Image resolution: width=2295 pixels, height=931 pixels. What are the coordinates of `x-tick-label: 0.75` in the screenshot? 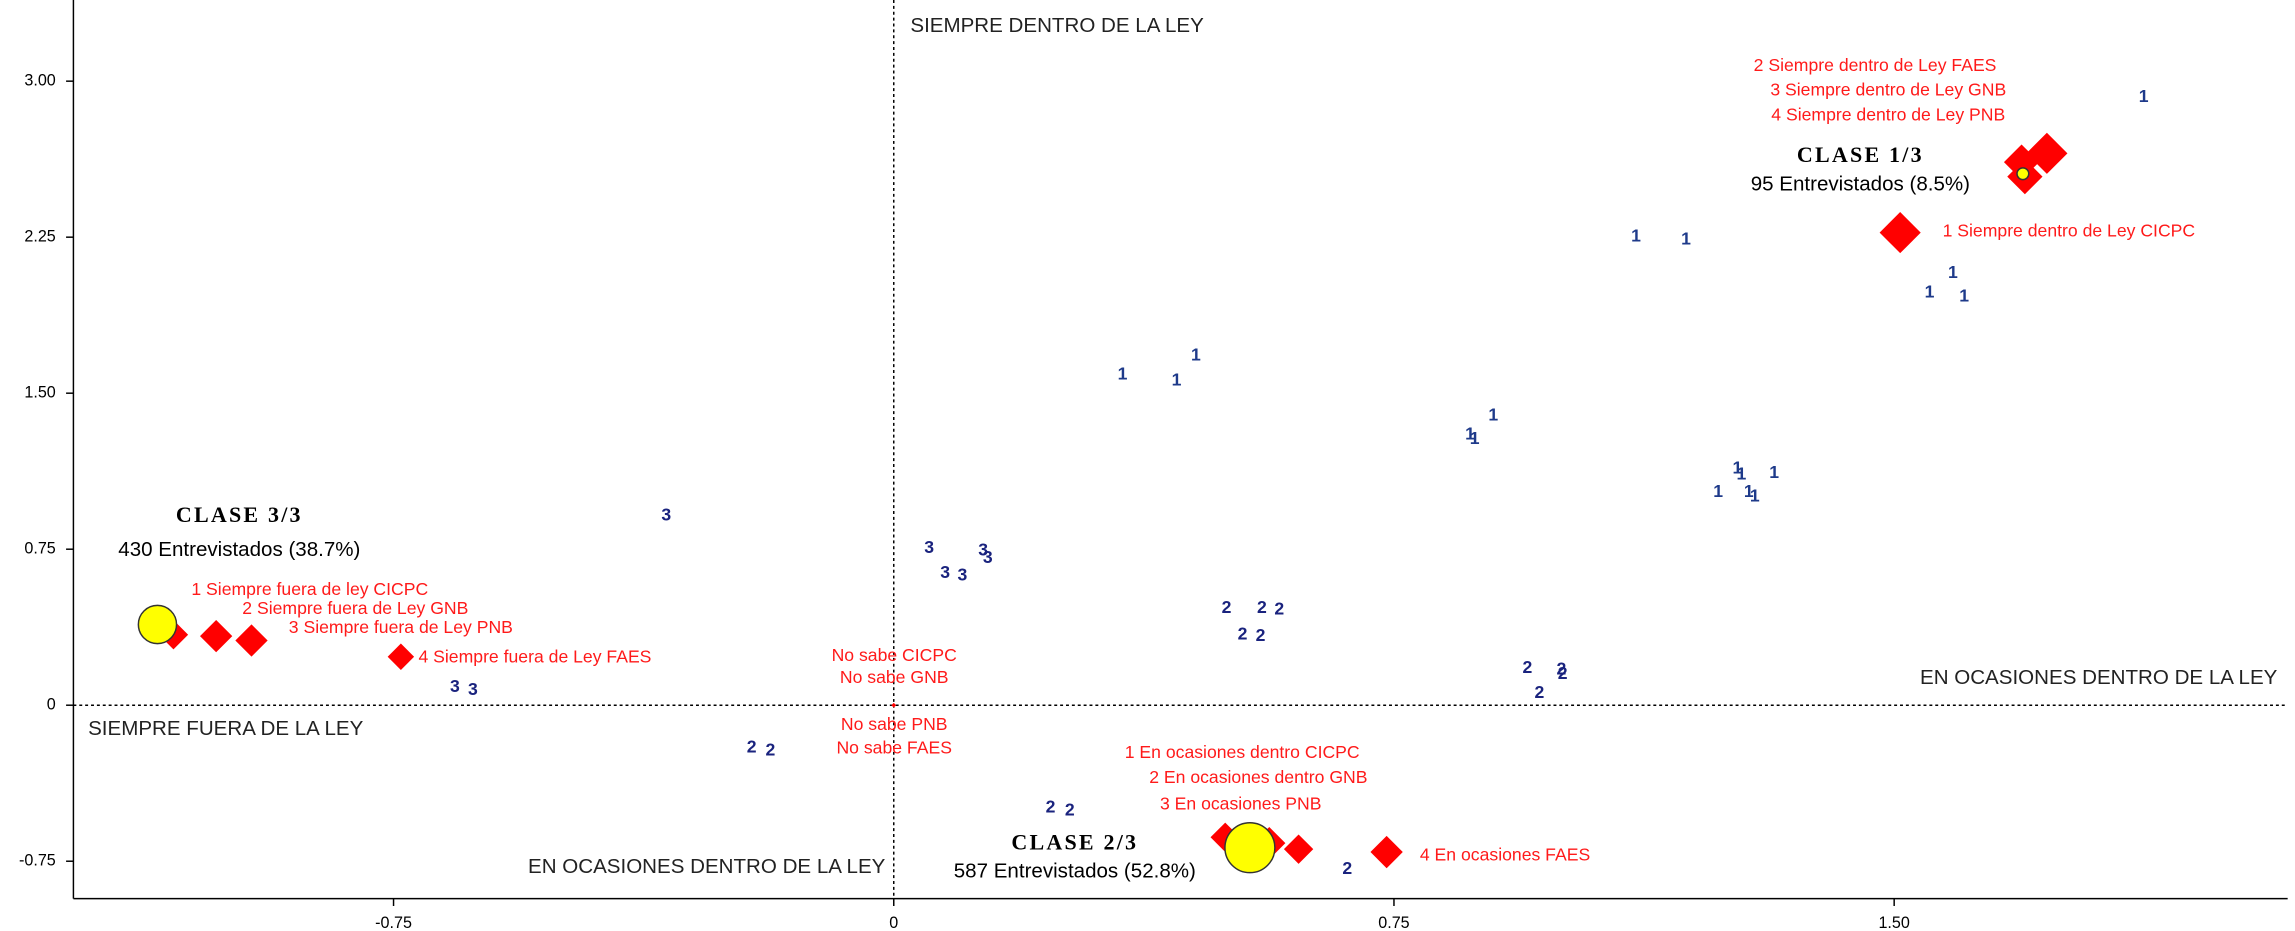 It's located at (1393, 922).